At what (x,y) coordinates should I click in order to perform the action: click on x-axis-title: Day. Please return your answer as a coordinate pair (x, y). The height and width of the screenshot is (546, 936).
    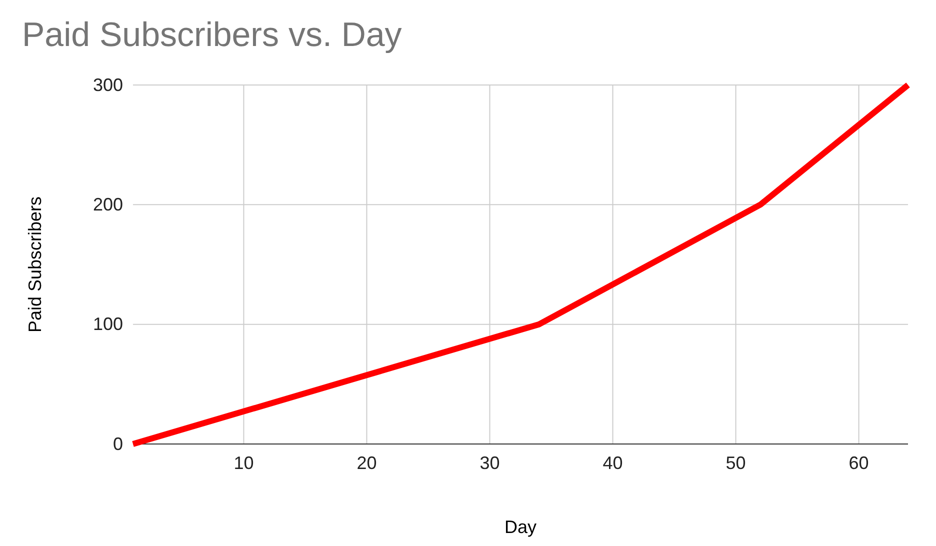
    Looking at the image, I should click on (520, 527).